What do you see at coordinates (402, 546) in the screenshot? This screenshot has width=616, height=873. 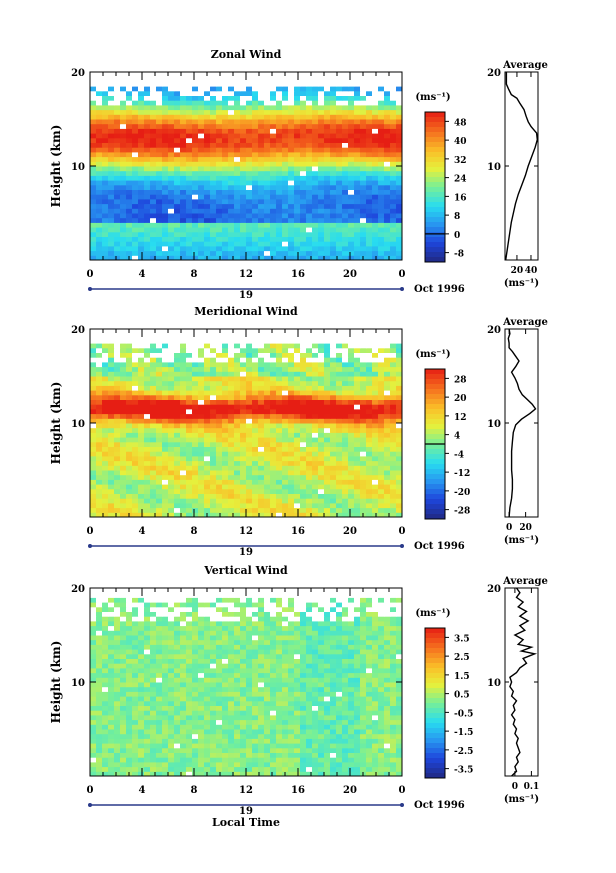 I see `day-bar-end` at bounding box center [402, 546].